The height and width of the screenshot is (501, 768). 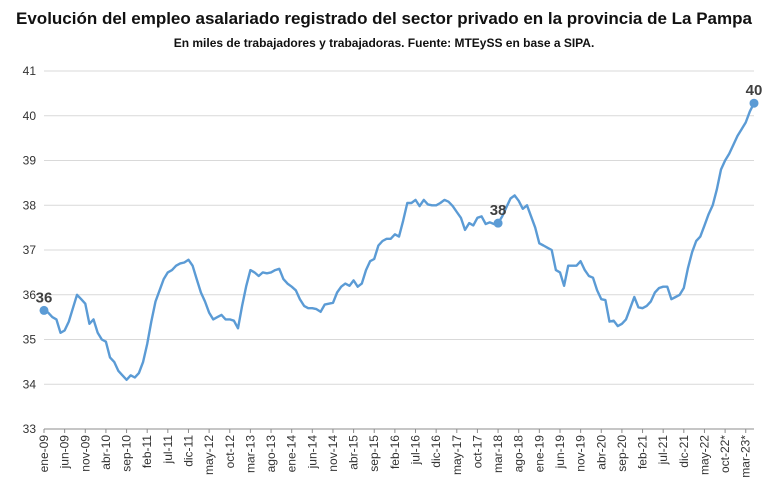 I want to click on x-tick-label: dic-11, so click(x=188, y=451).